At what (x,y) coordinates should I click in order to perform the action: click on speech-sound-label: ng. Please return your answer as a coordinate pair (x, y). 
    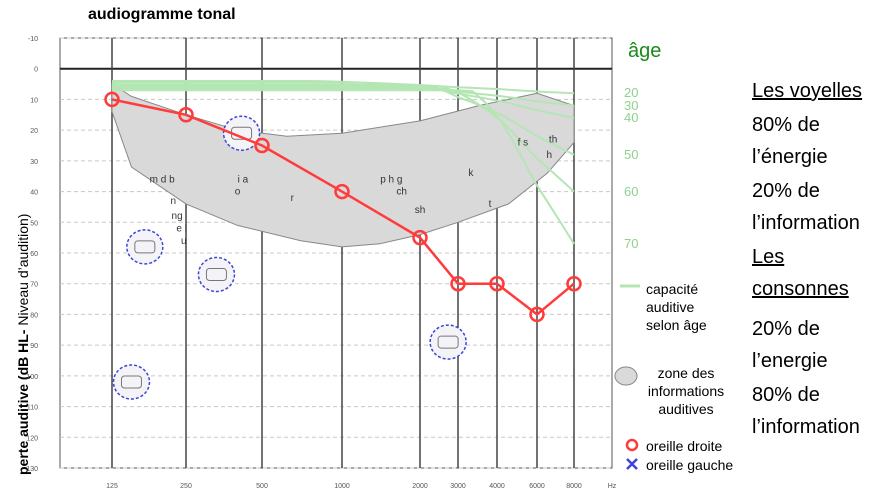
    Looking at the image, I should click on (177, 216).